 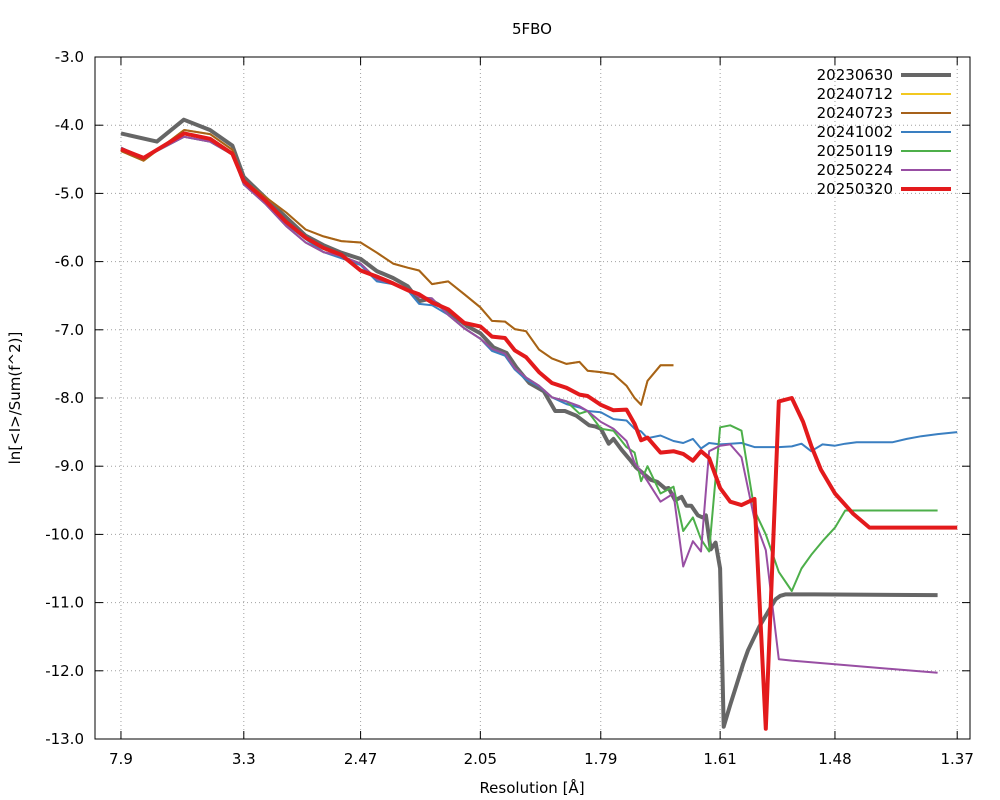 I want to click on x-tick-label: 1.79, so click(x=600, y=759).